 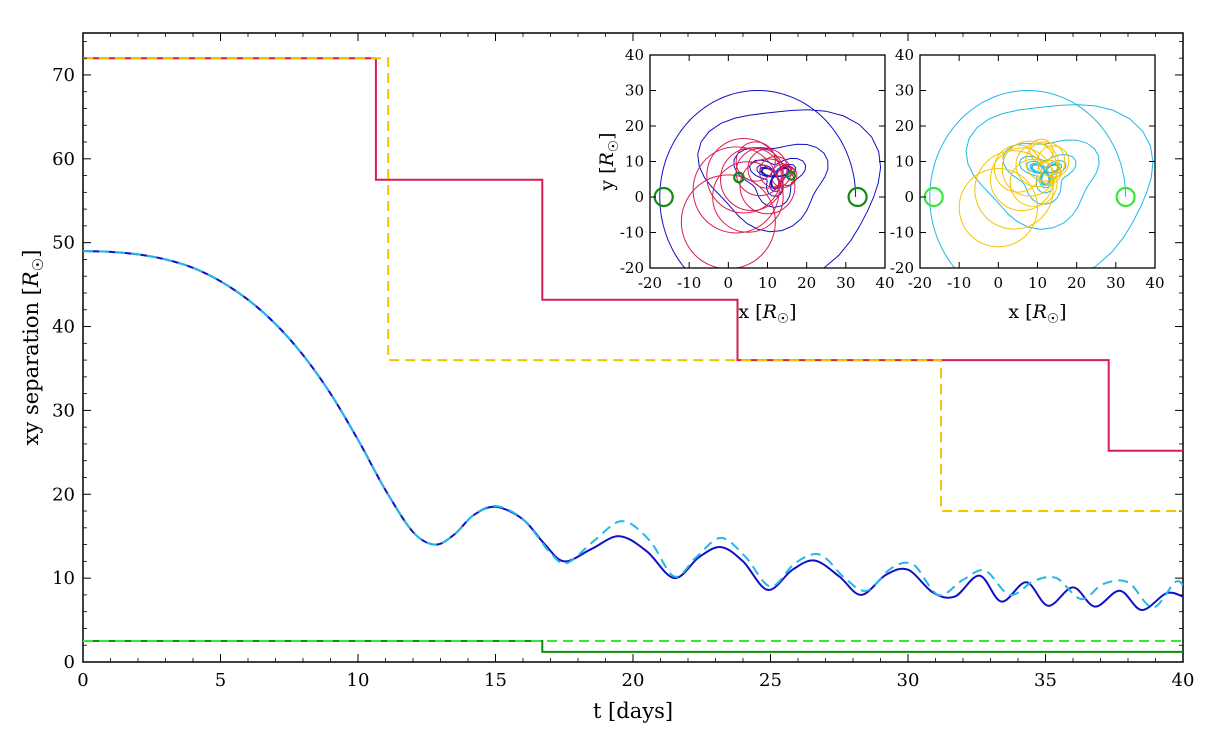 I want to click on x-tick-label: 5, so click(x=220, y=680).